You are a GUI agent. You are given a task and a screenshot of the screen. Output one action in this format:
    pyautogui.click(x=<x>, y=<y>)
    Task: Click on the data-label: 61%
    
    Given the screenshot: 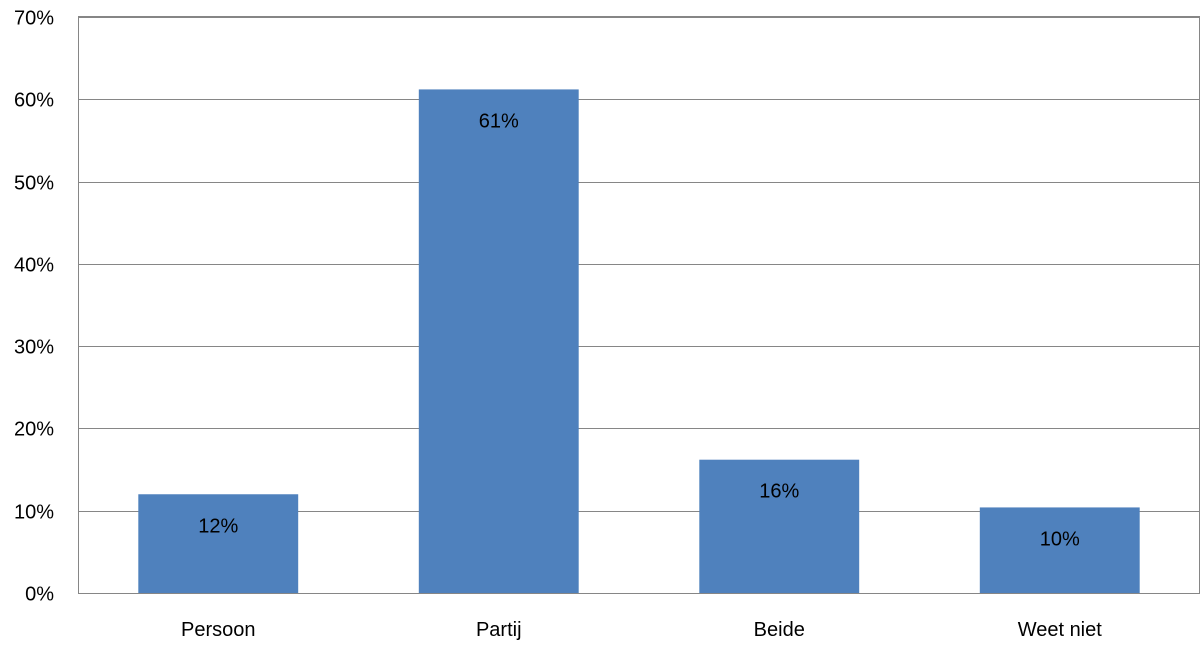 What is the action you would take?
    pyautogui.click(x=499, y=121)
    